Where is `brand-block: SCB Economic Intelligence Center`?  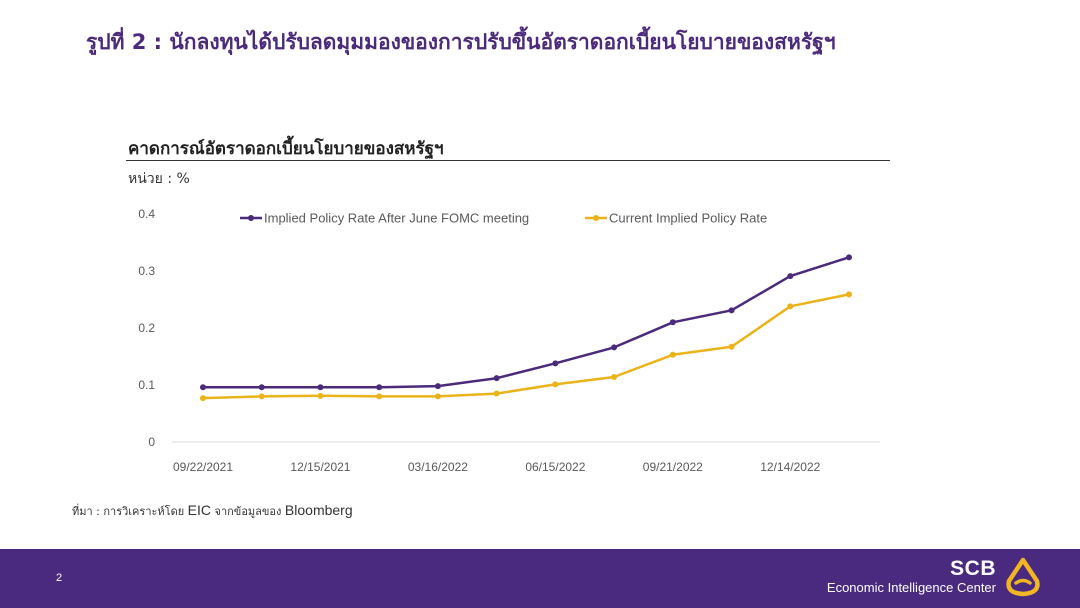
brand-block: SCB Economic Intelligence Center is located at coordinates (911, 577).